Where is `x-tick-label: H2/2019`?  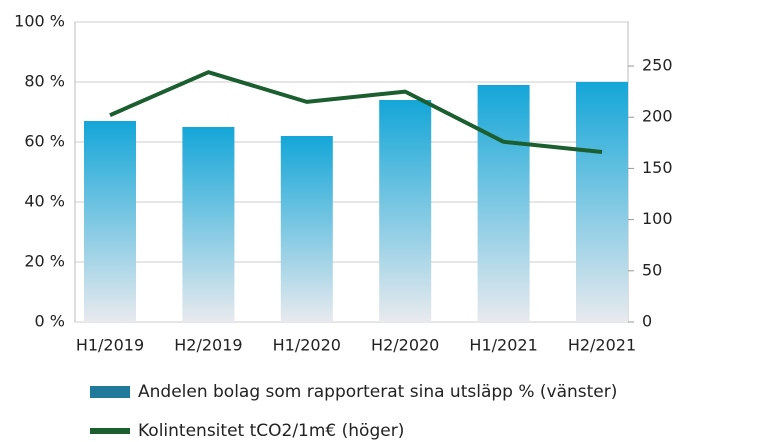 x-tick-label: H2/2019 is located at coordinates (208, 345).